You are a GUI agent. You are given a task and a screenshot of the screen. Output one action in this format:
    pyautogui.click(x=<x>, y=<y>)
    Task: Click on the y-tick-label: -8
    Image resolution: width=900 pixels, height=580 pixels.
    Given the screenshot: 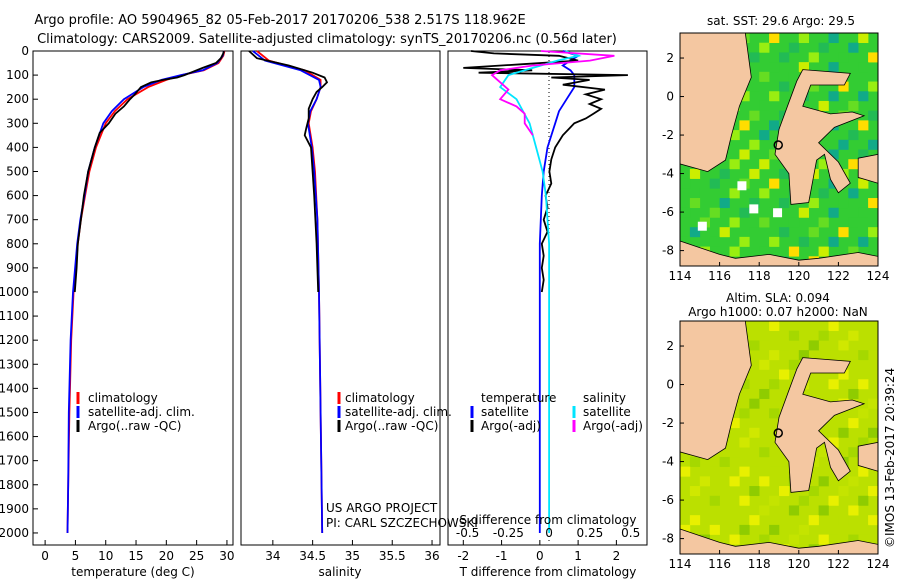 What is the action you would take?
    pyautogui.click(x=668, y=539)
    